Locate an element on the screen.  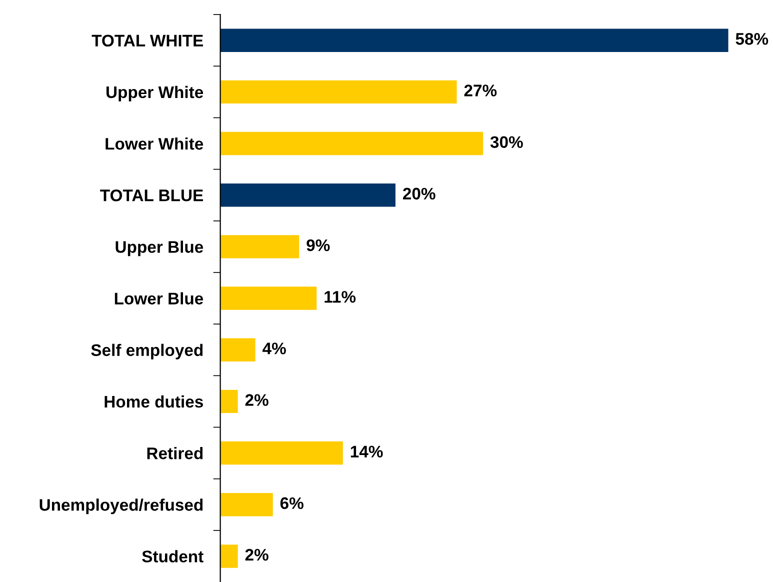
data-label: 30% is located at coordinates (506, 142).